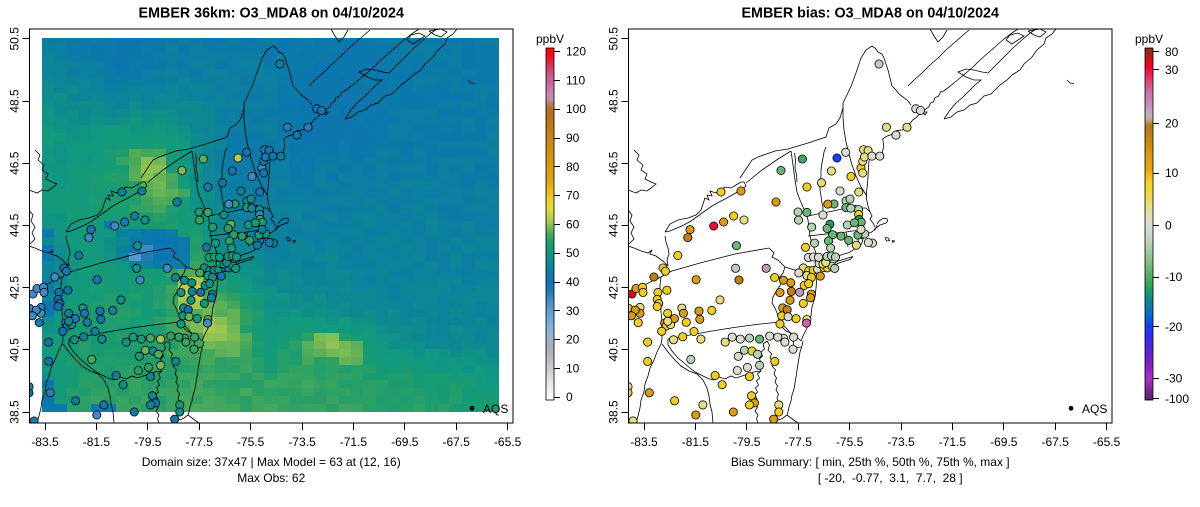  Describe the element at coordinates (576, 52) in the screenshot. I see `svg-text: 120` at that location.